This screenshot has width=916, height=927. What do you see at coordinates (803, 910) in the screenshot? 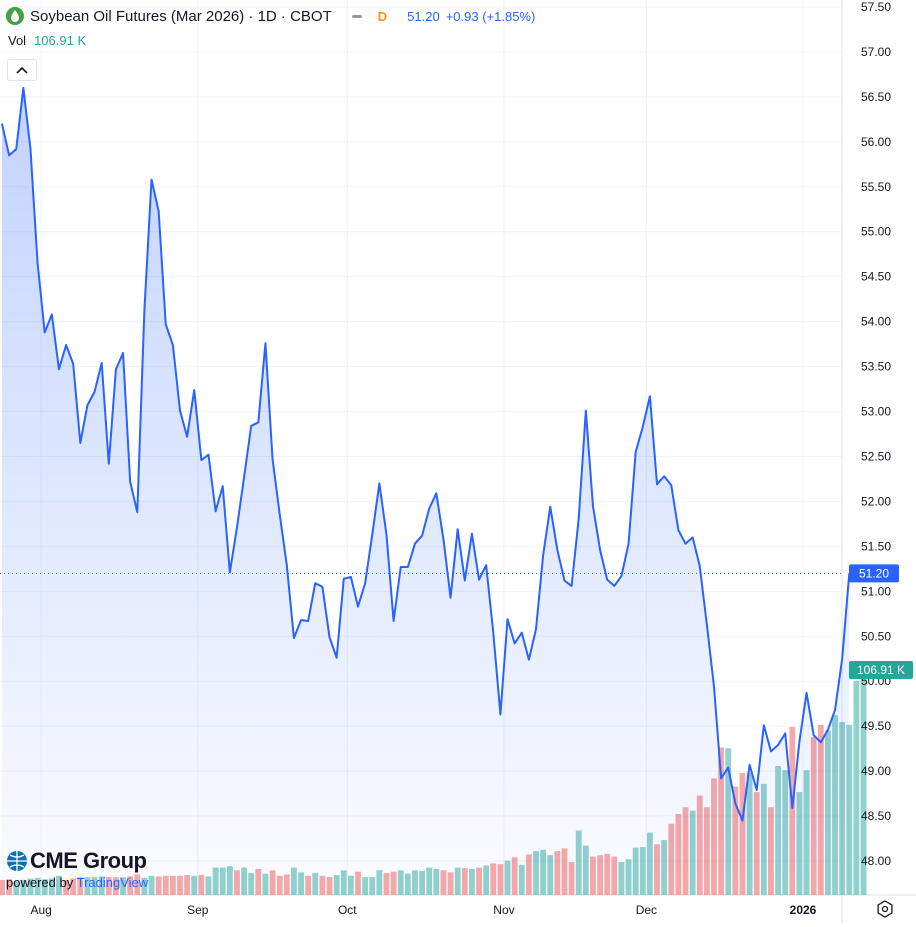
I see `x-tick-label: 2026` at bounding box center [803, 910].